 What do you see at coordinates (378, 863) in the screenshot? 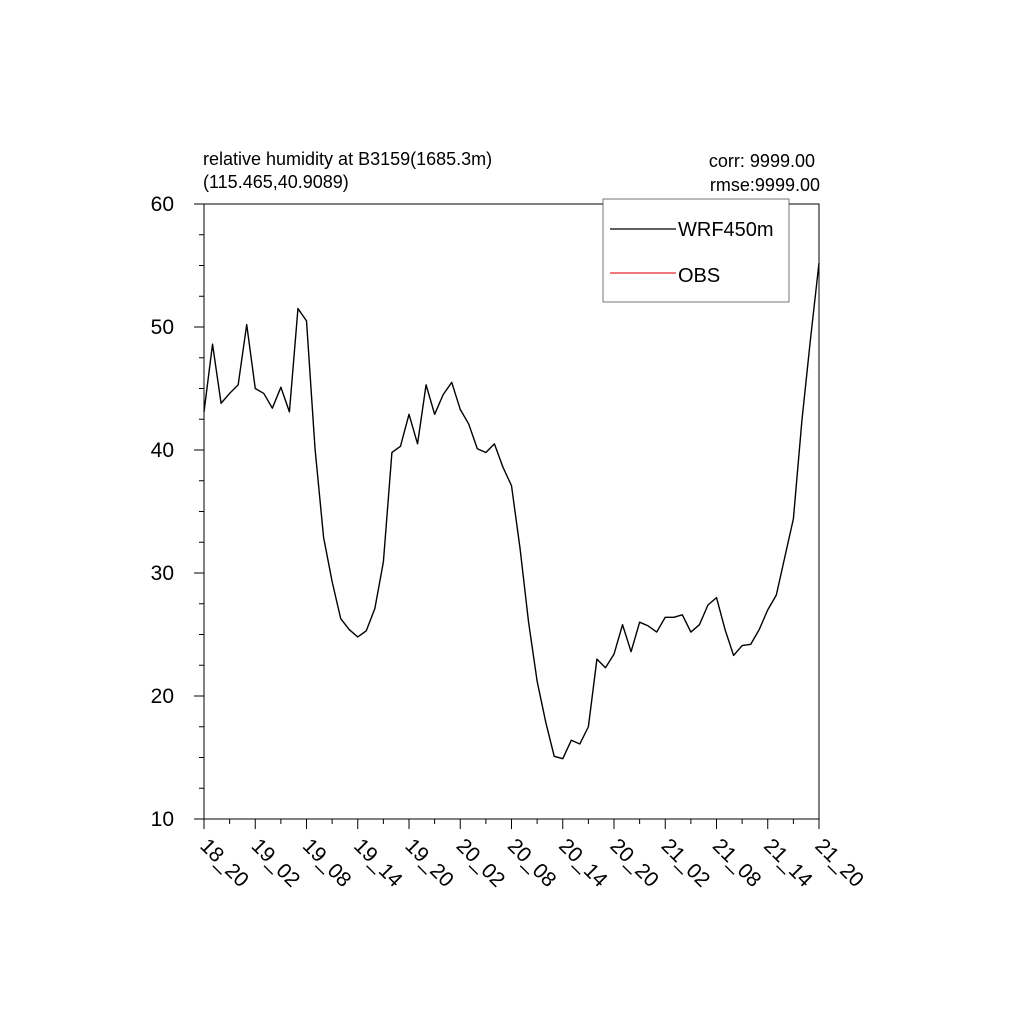
I see `x-tick-label: 19_14` at bounding box center [378, 863].